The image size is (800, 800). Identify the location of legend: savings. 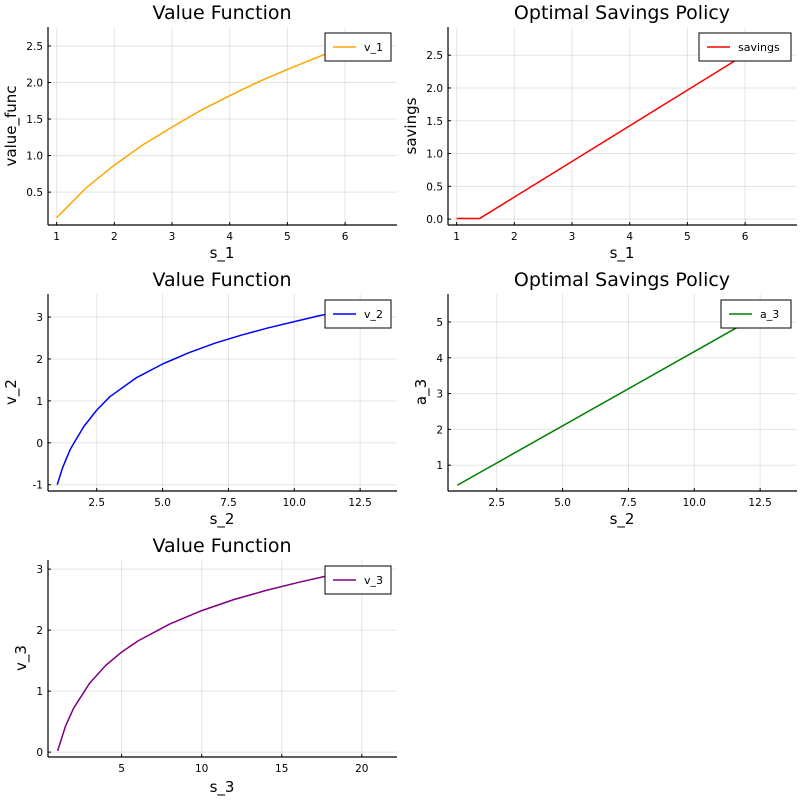
(745, 47).